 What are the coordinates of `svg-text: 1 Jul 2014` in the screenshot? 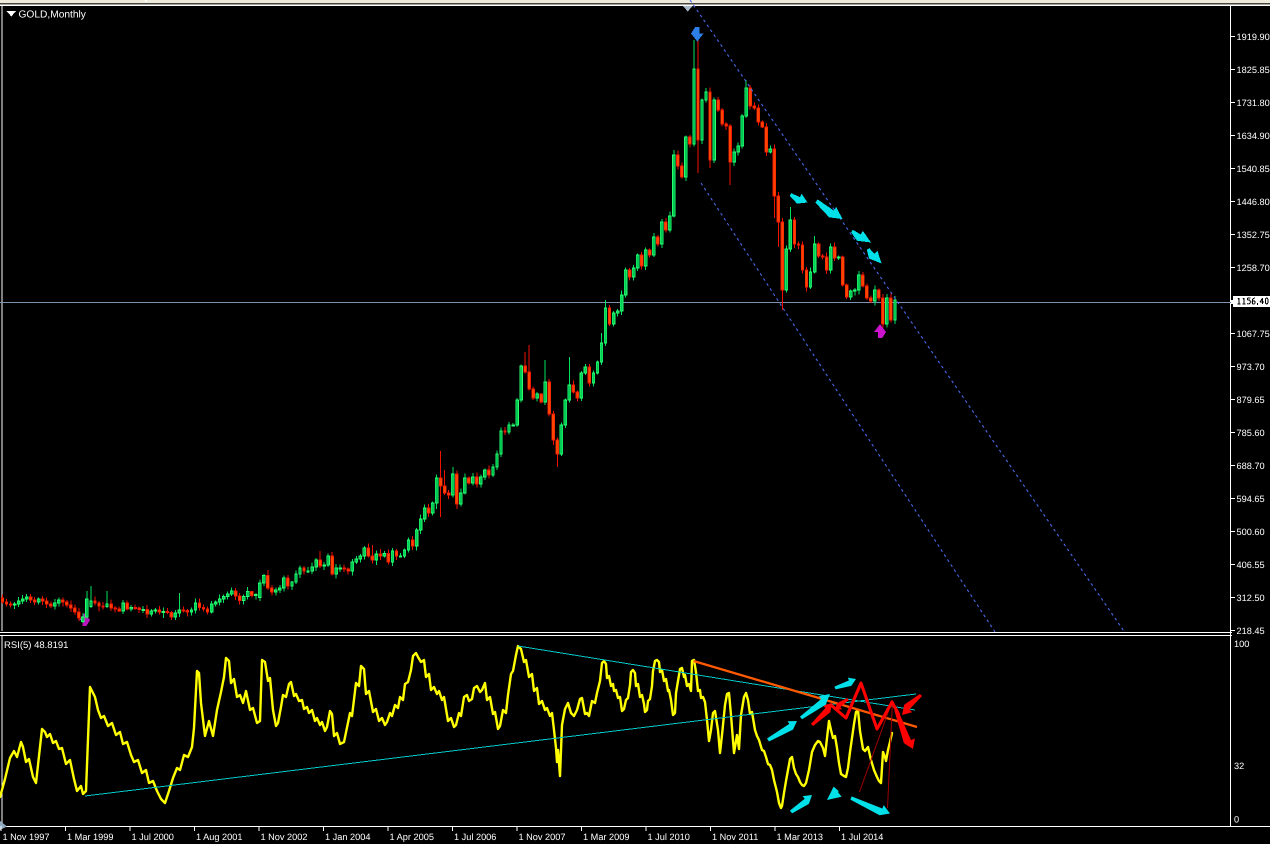 It's located at (862, 837).